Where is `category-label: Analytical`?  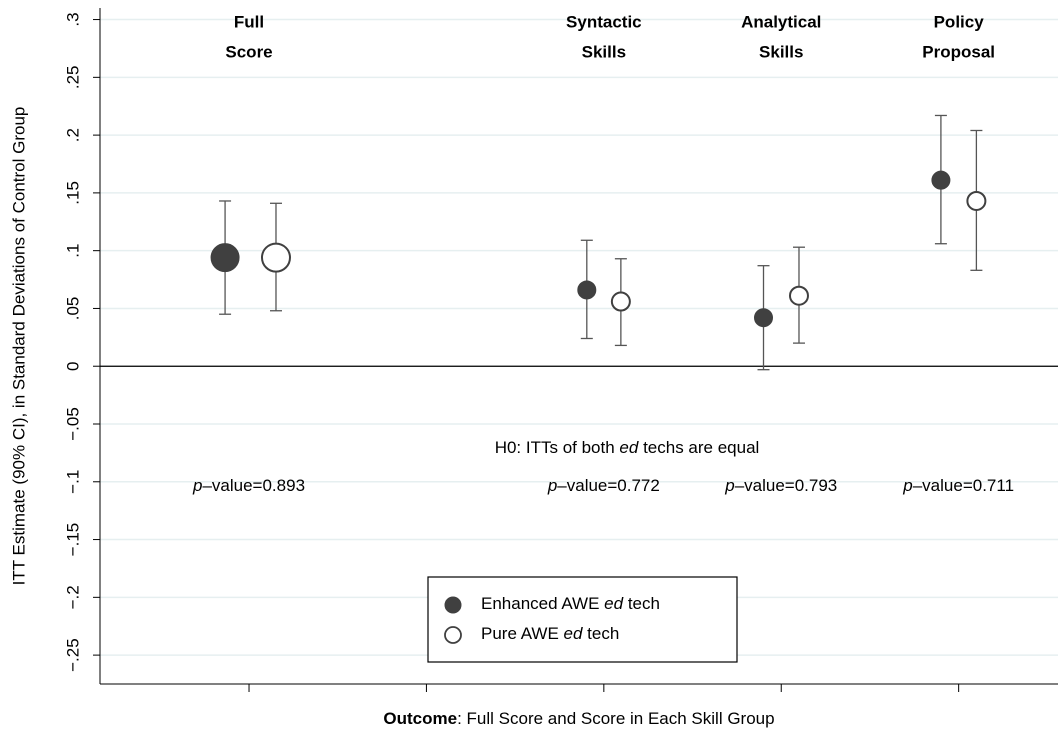 category-label: Analytical is located at coordinates (781, 21).